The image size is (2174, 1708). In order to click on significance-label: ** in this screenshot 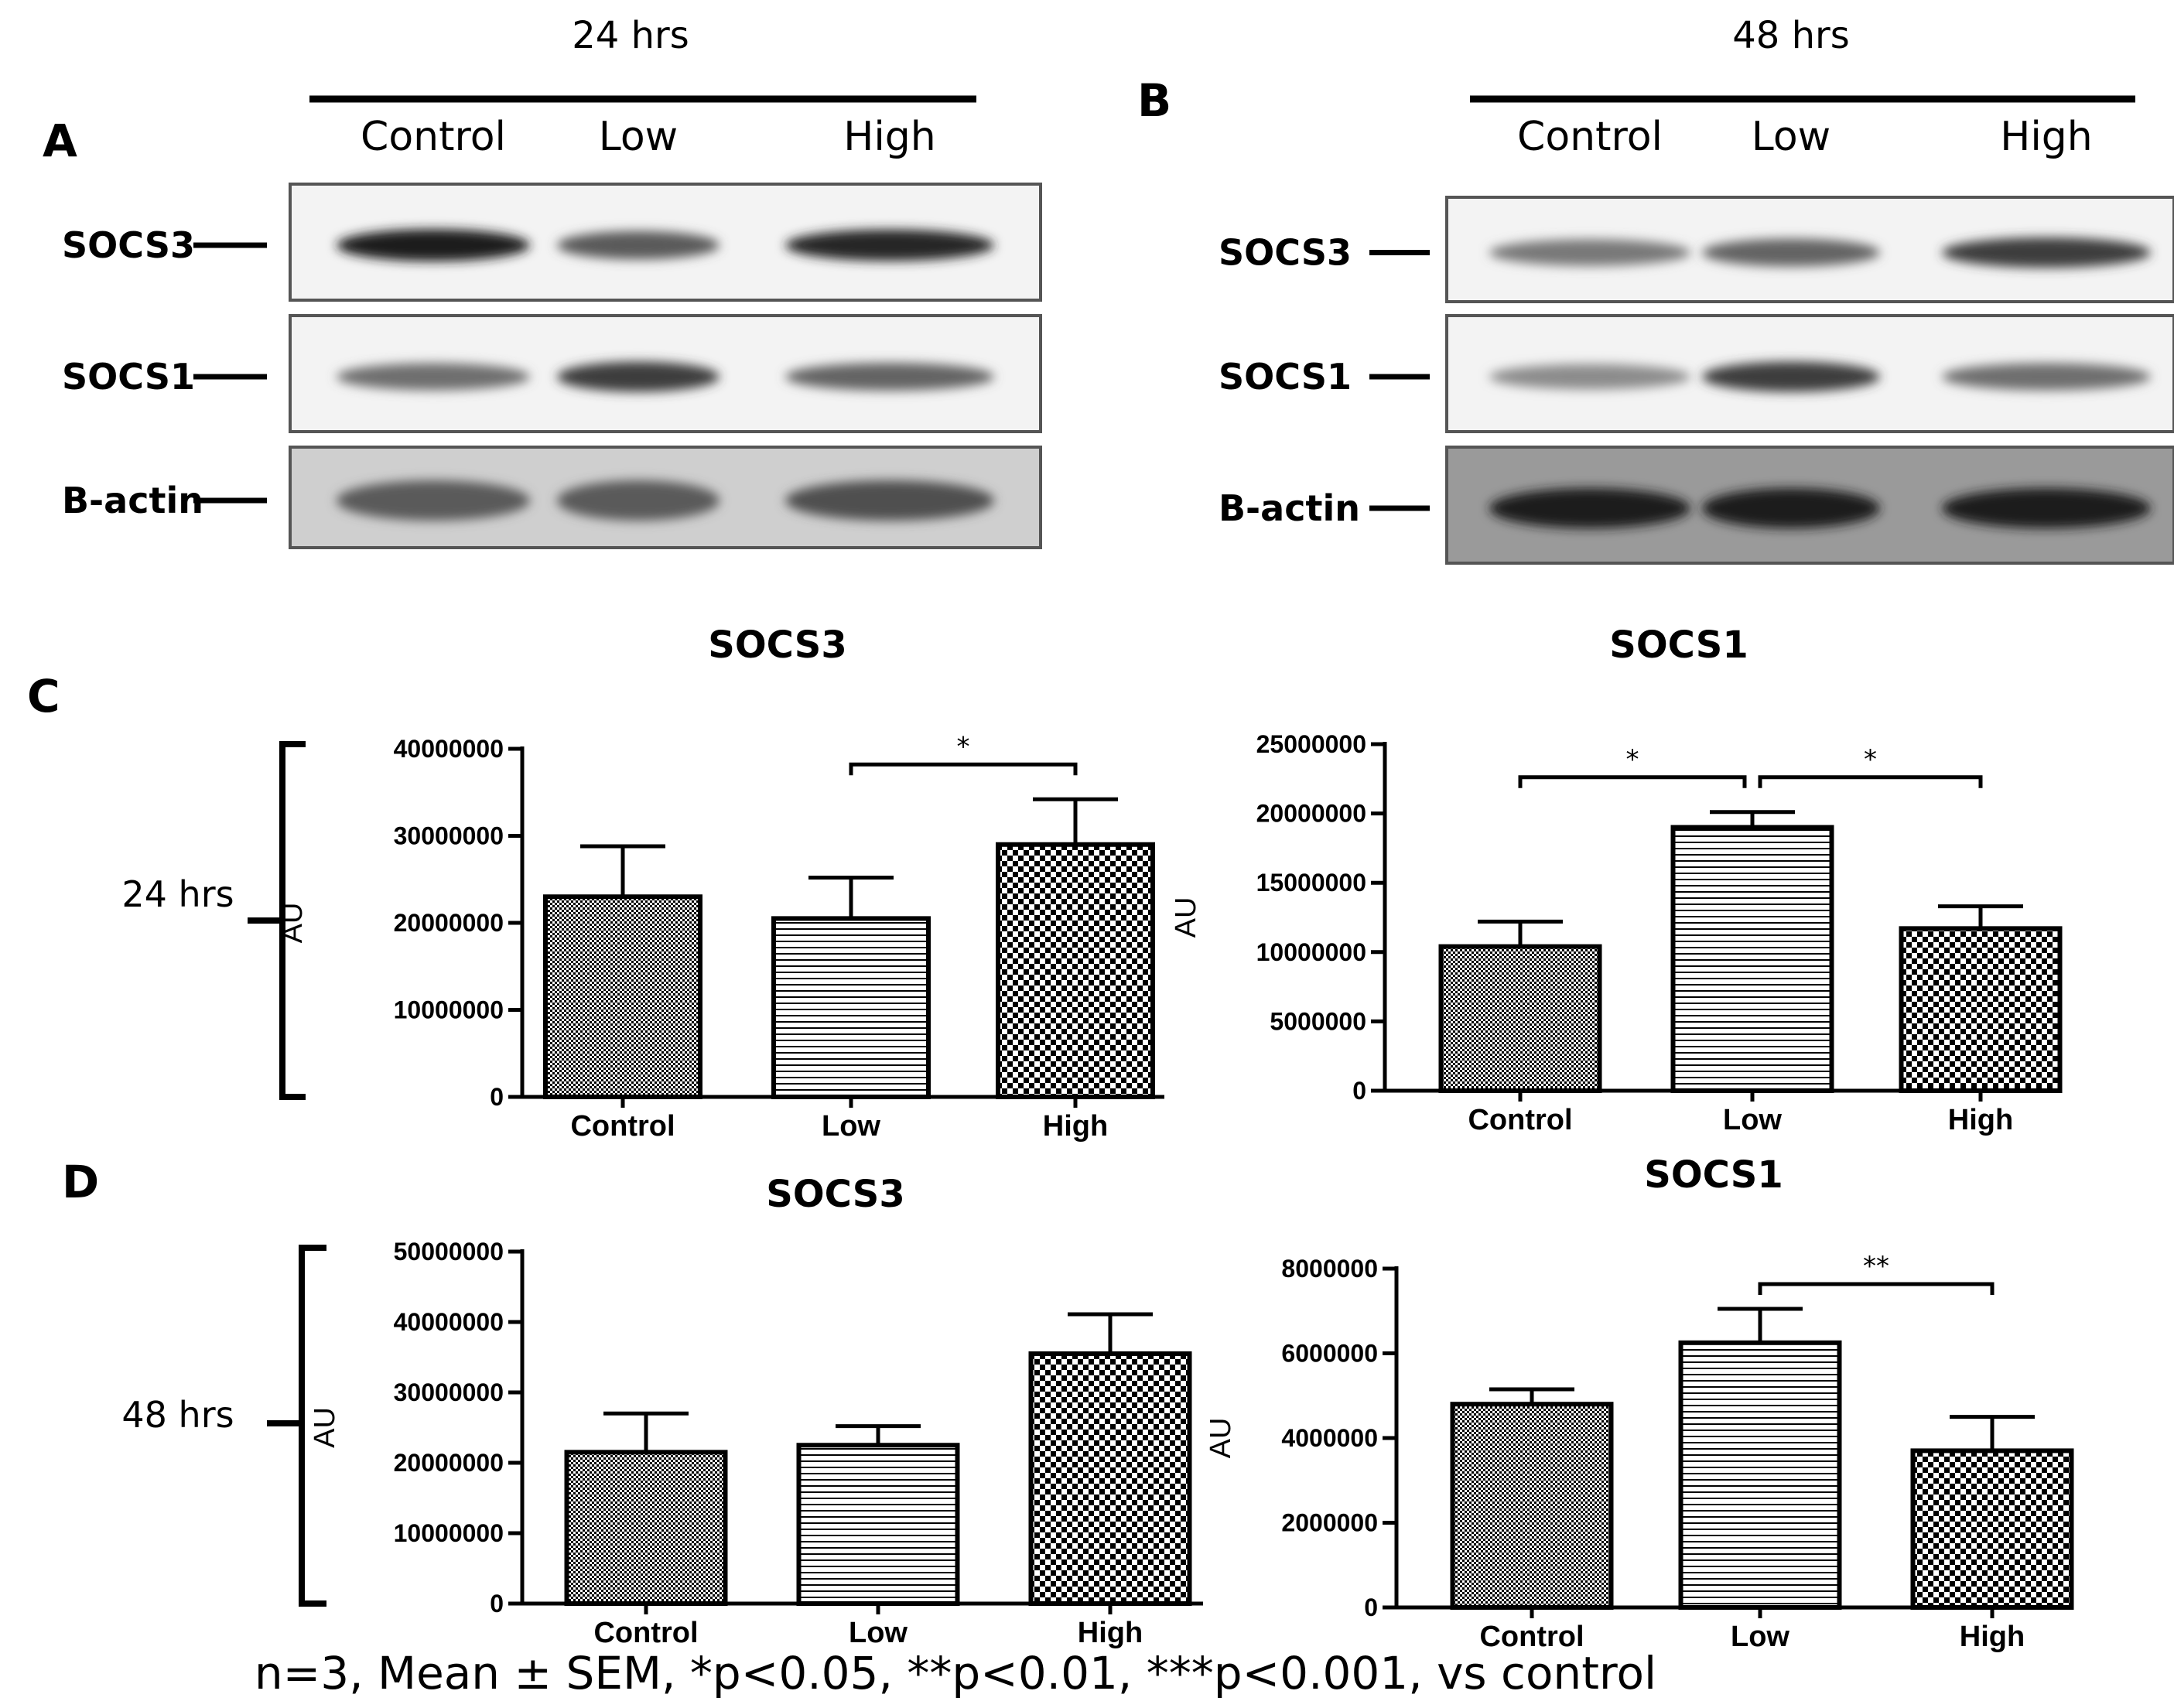, I will do `click(1876, 1266)`.